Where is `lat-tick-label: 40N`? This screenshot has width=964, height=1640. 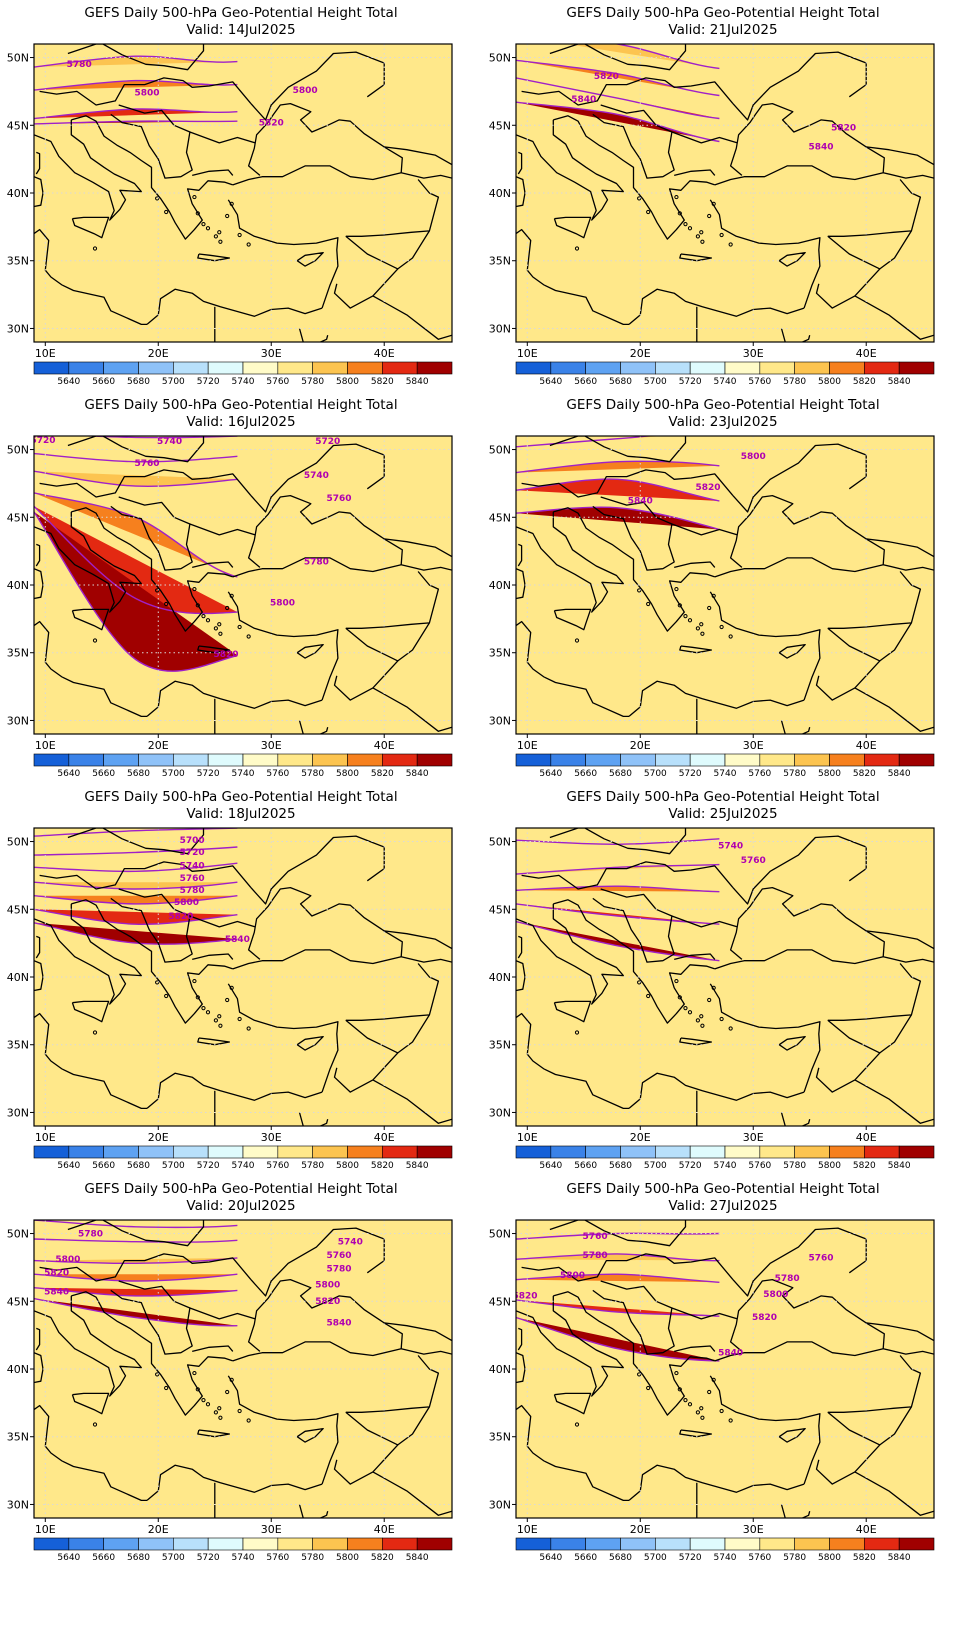 lat-tick-label: 40N is located at coordinates (18, 585).